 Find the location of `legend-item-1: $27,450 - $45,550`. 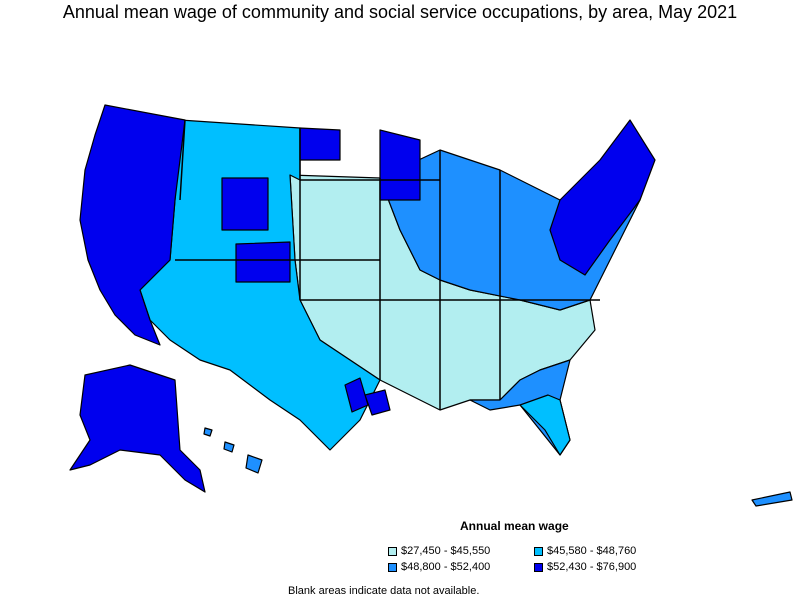

legend-item-1: $27,450 - $45,550 is located at coordinates (439, 551).